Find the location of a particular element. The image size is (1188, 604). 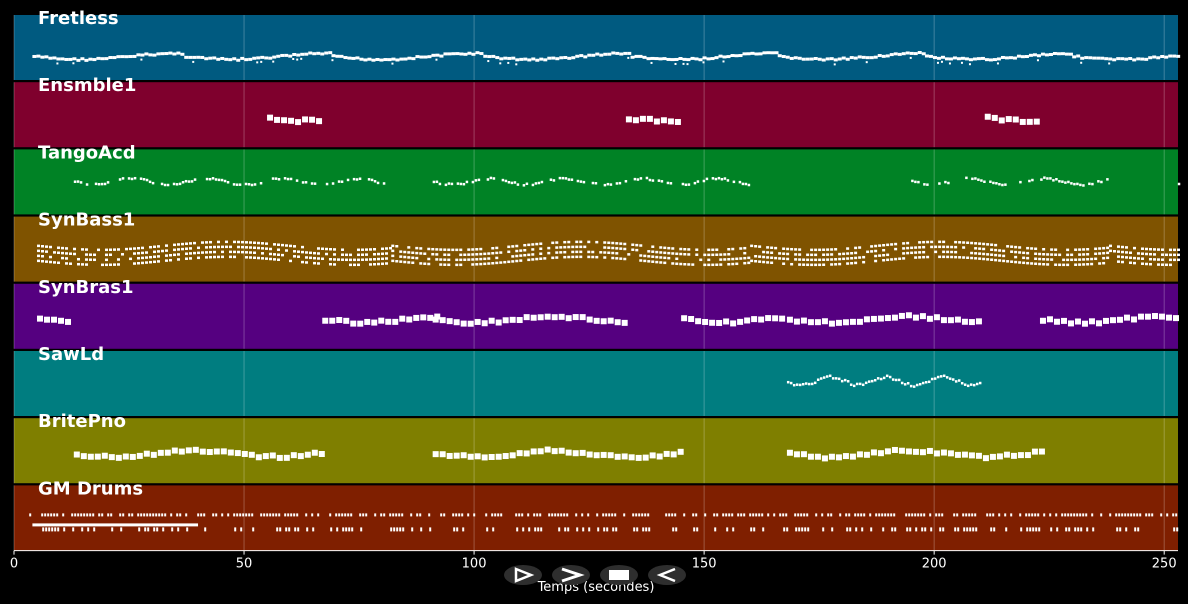

chevron-icon is located at coordinates (573, 575).